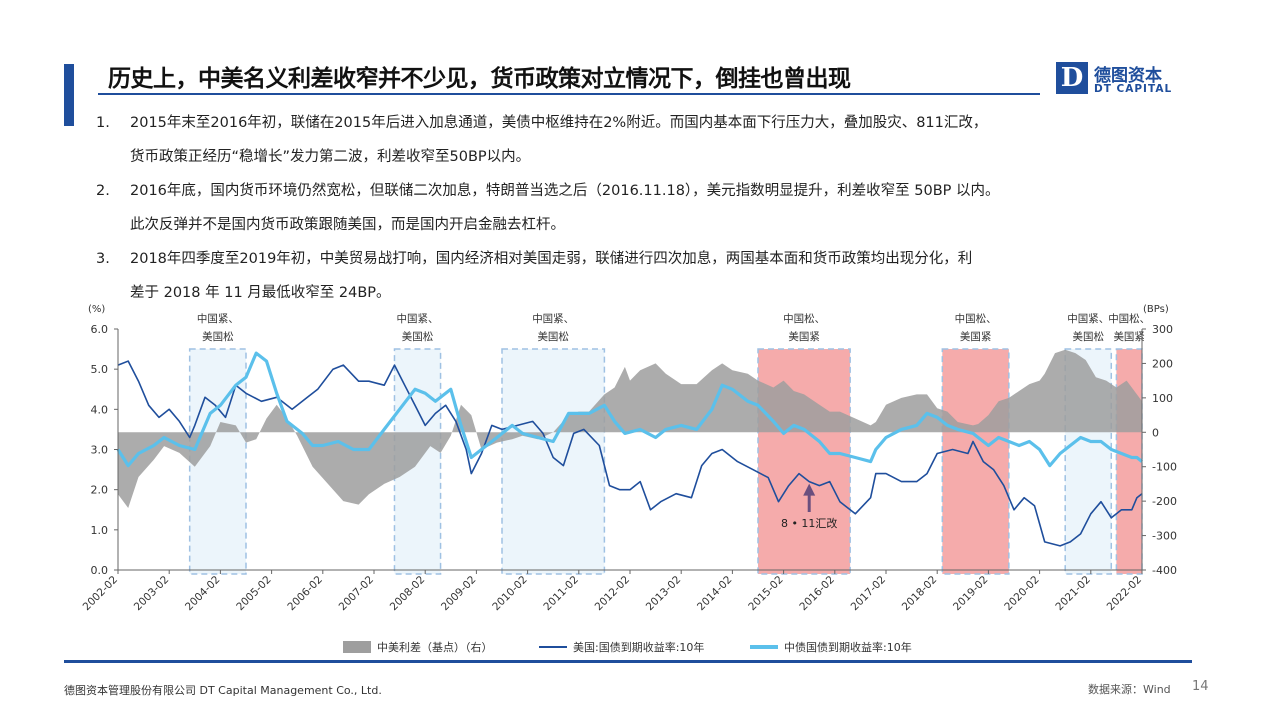  Describe the element at coordinates (1162, 329) in the screenshot. I see `right-tick-label: 300` at that location.